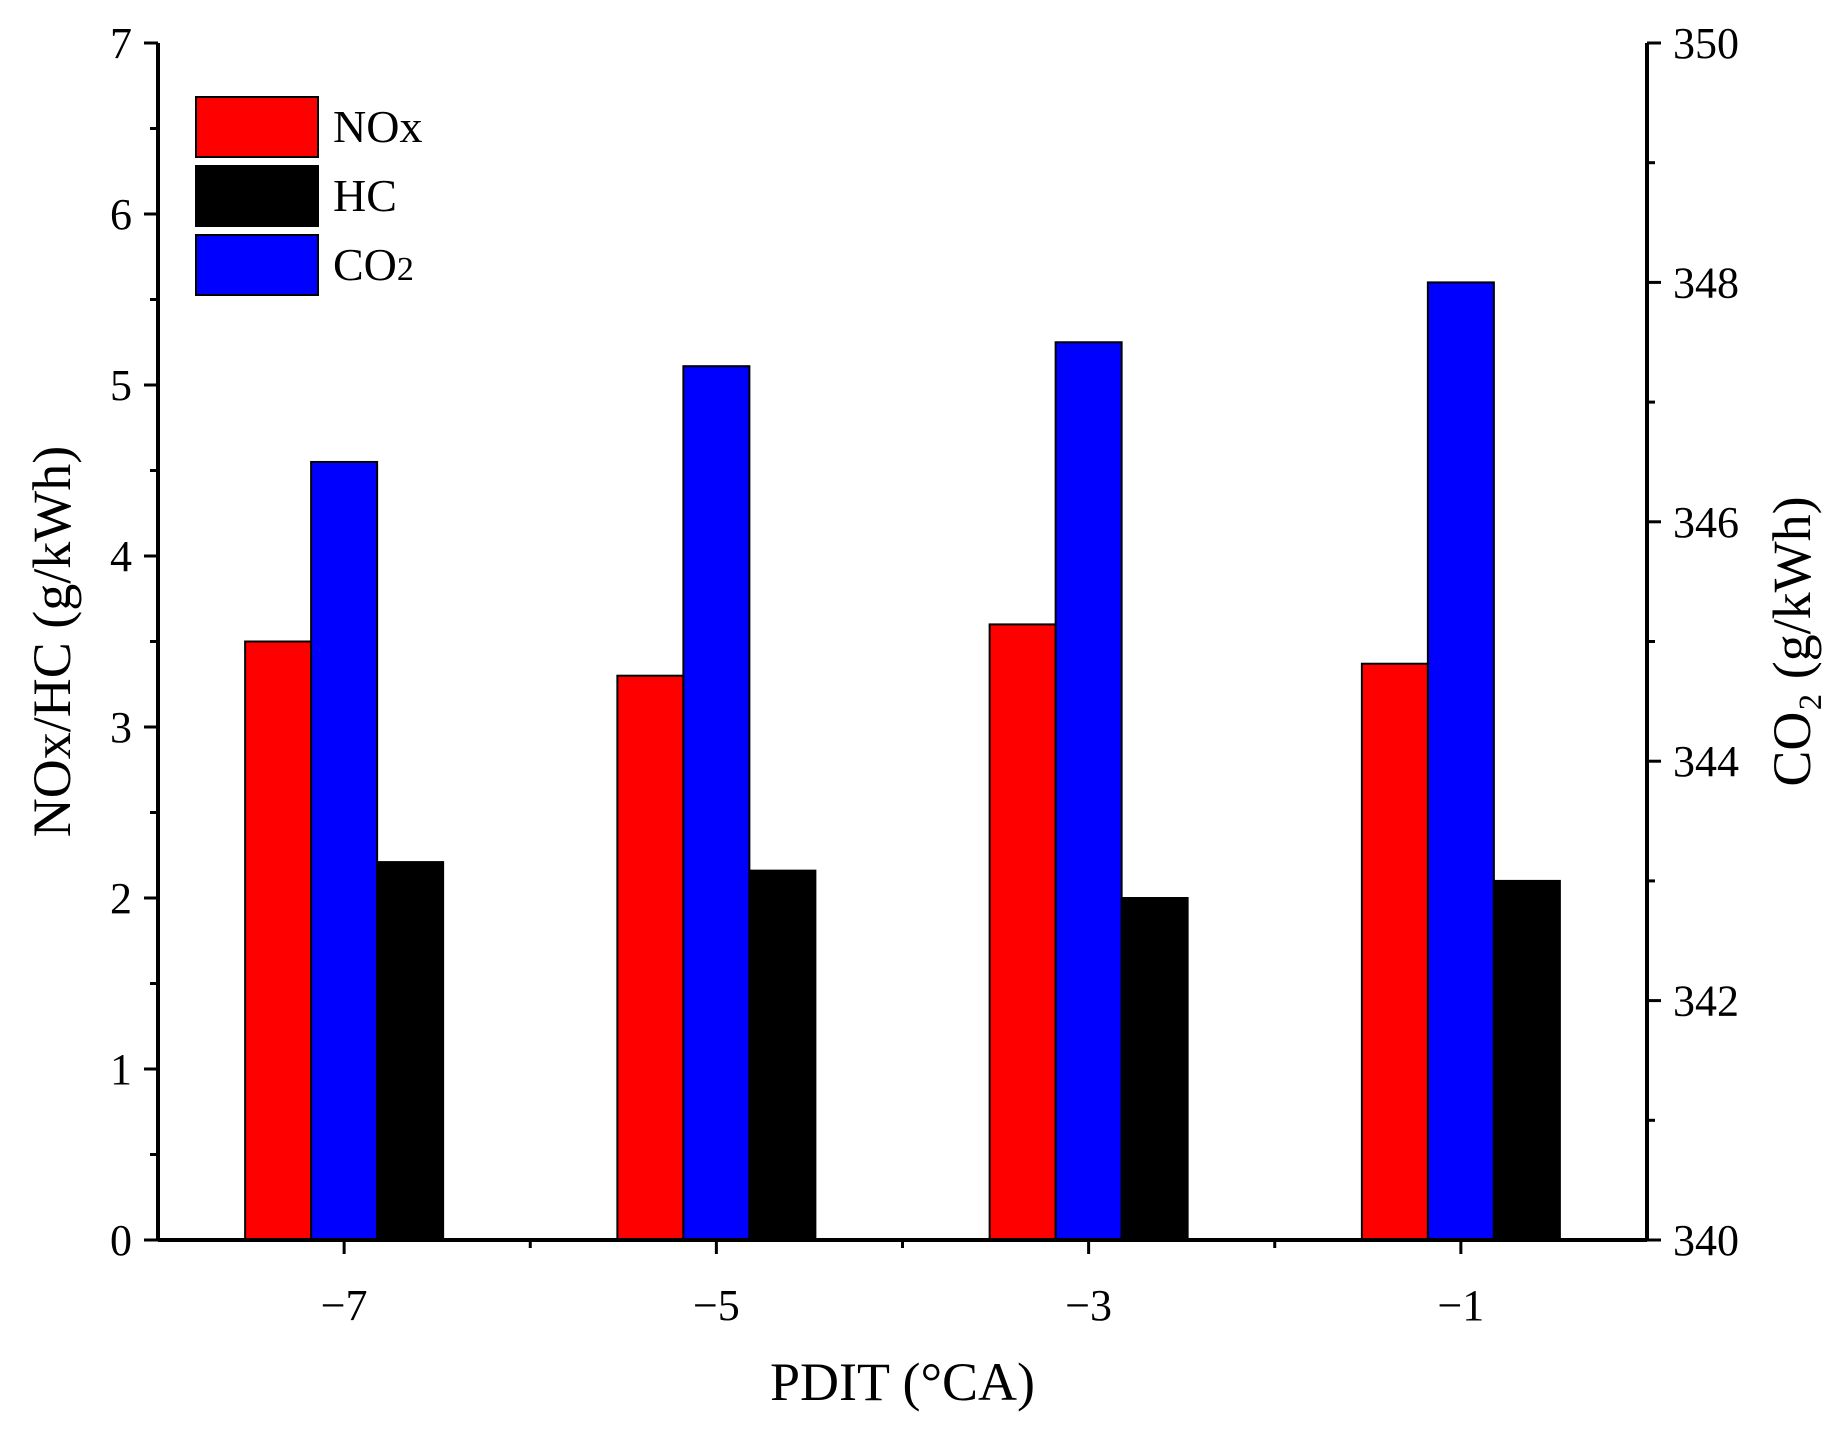 Image resolution: width=1842 pixels, height=1437 pixels. What do you see at coordinates (121, 727) in the screenshot?
I see `left-tick-label-3: 3` at bounding box center [121, 727].